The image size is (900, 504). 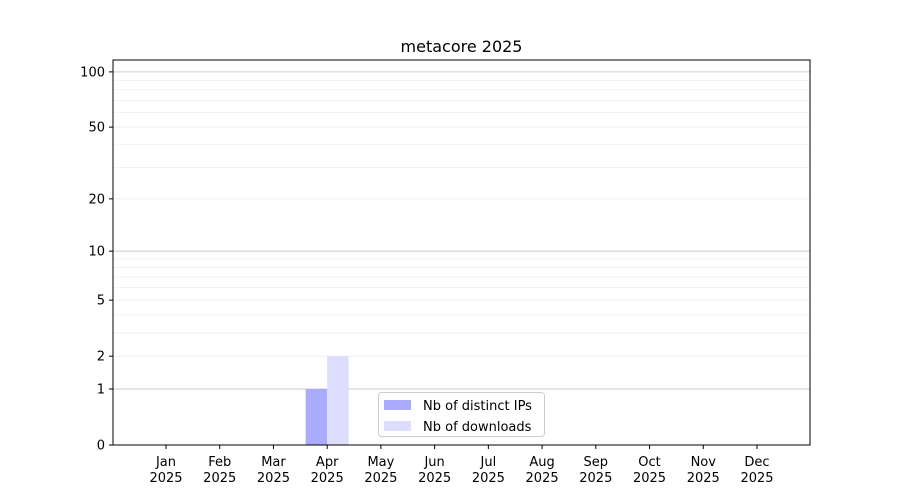 What do you see at coordinates (704, 462) in the screenshot?
I see `x-tick-label-month: Nov` at bounding box center [704, 462].